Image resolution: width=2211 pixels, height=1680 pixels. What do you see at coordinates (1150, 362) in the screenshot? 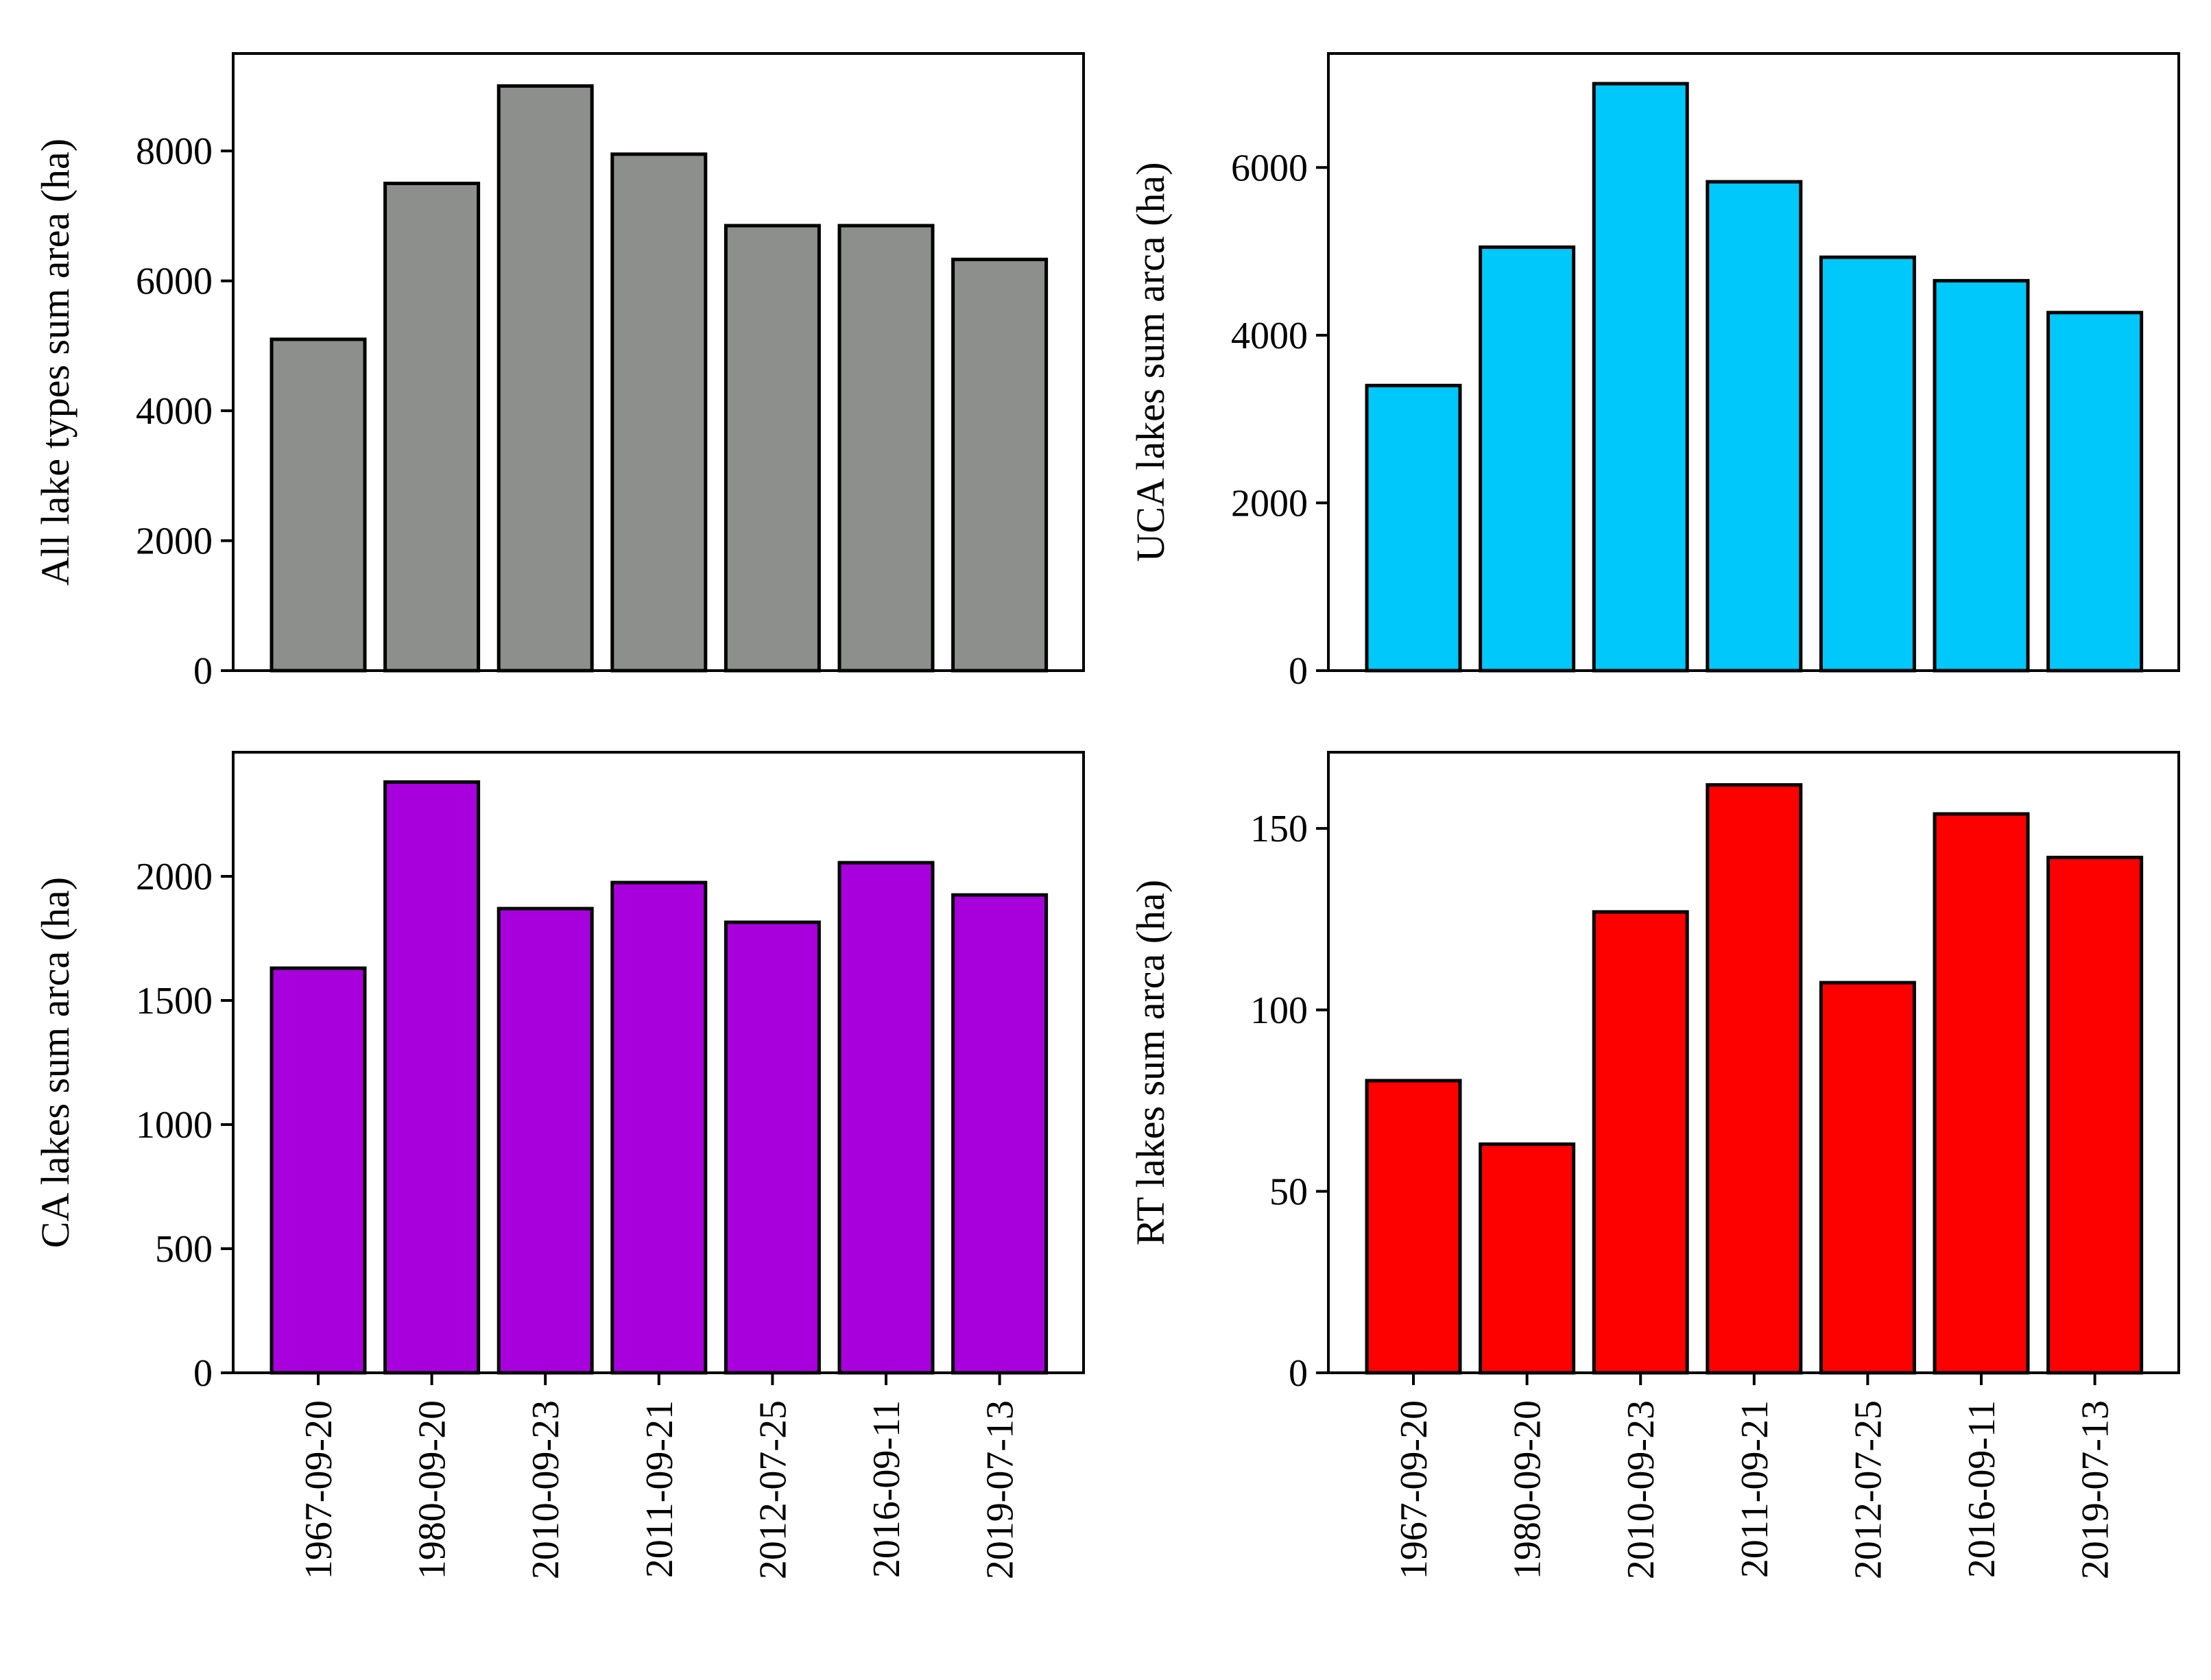
I see `y-axis-label: UCA lakes sum arca (ha)` at bounding box center [1150, 362].